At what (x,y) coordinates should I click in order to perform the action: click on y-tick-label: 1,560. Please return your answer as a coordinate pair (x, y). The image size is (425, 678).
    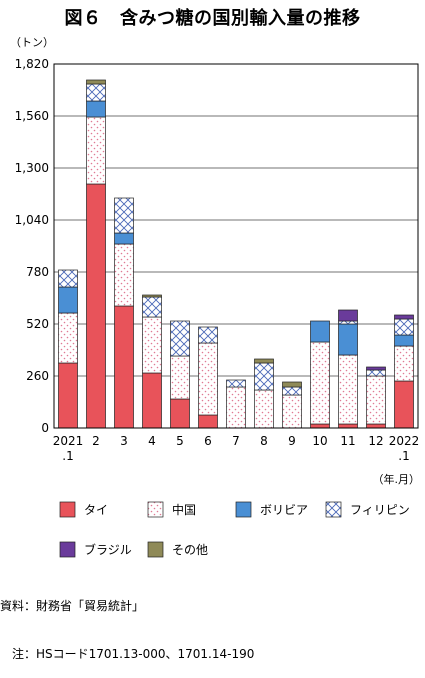
    Looking at the image, I should click on (32, 116).